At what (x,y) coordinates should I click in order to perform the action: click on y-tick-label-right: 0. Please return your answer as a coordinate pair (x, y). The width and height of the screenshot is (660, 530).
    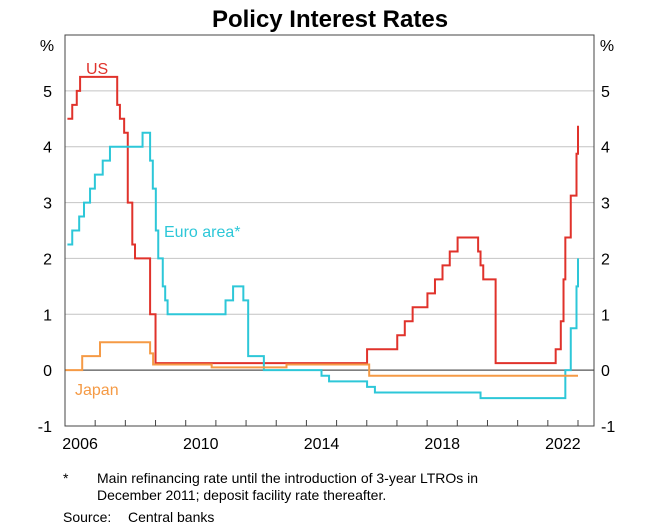
    Looking at the image, I should click on (605, 371).